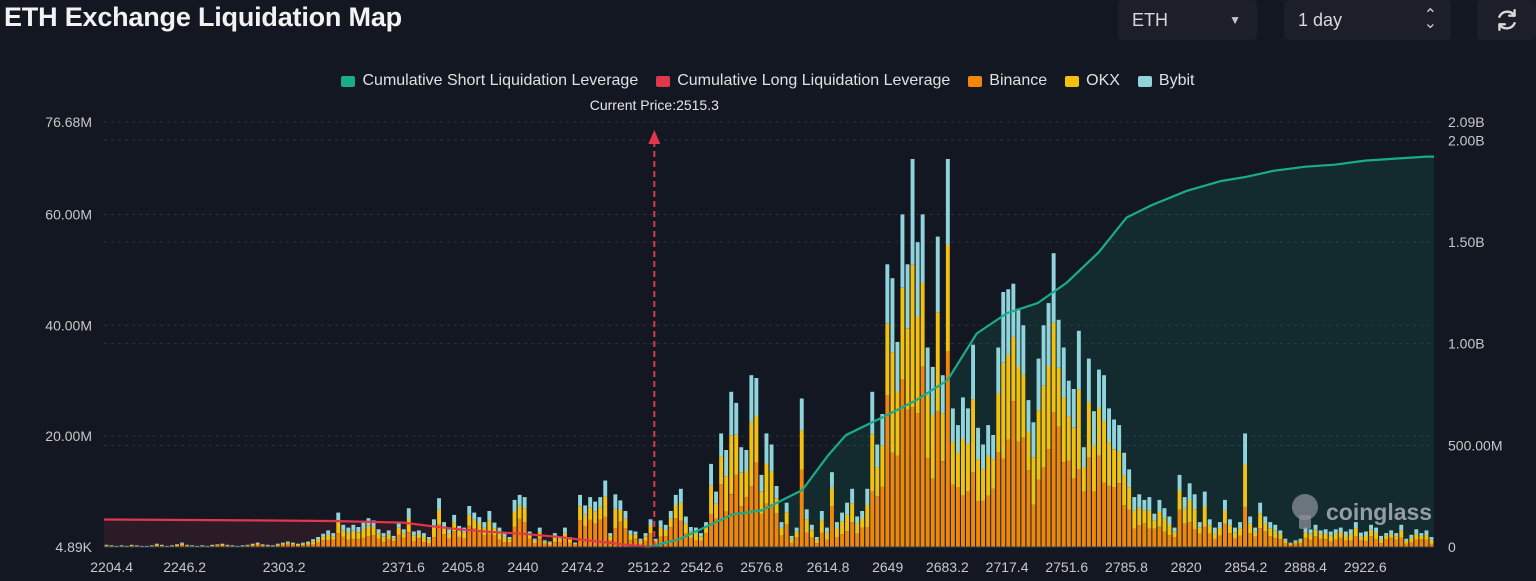  I want to click on legend-binance: Binance, so click(1007, 81).